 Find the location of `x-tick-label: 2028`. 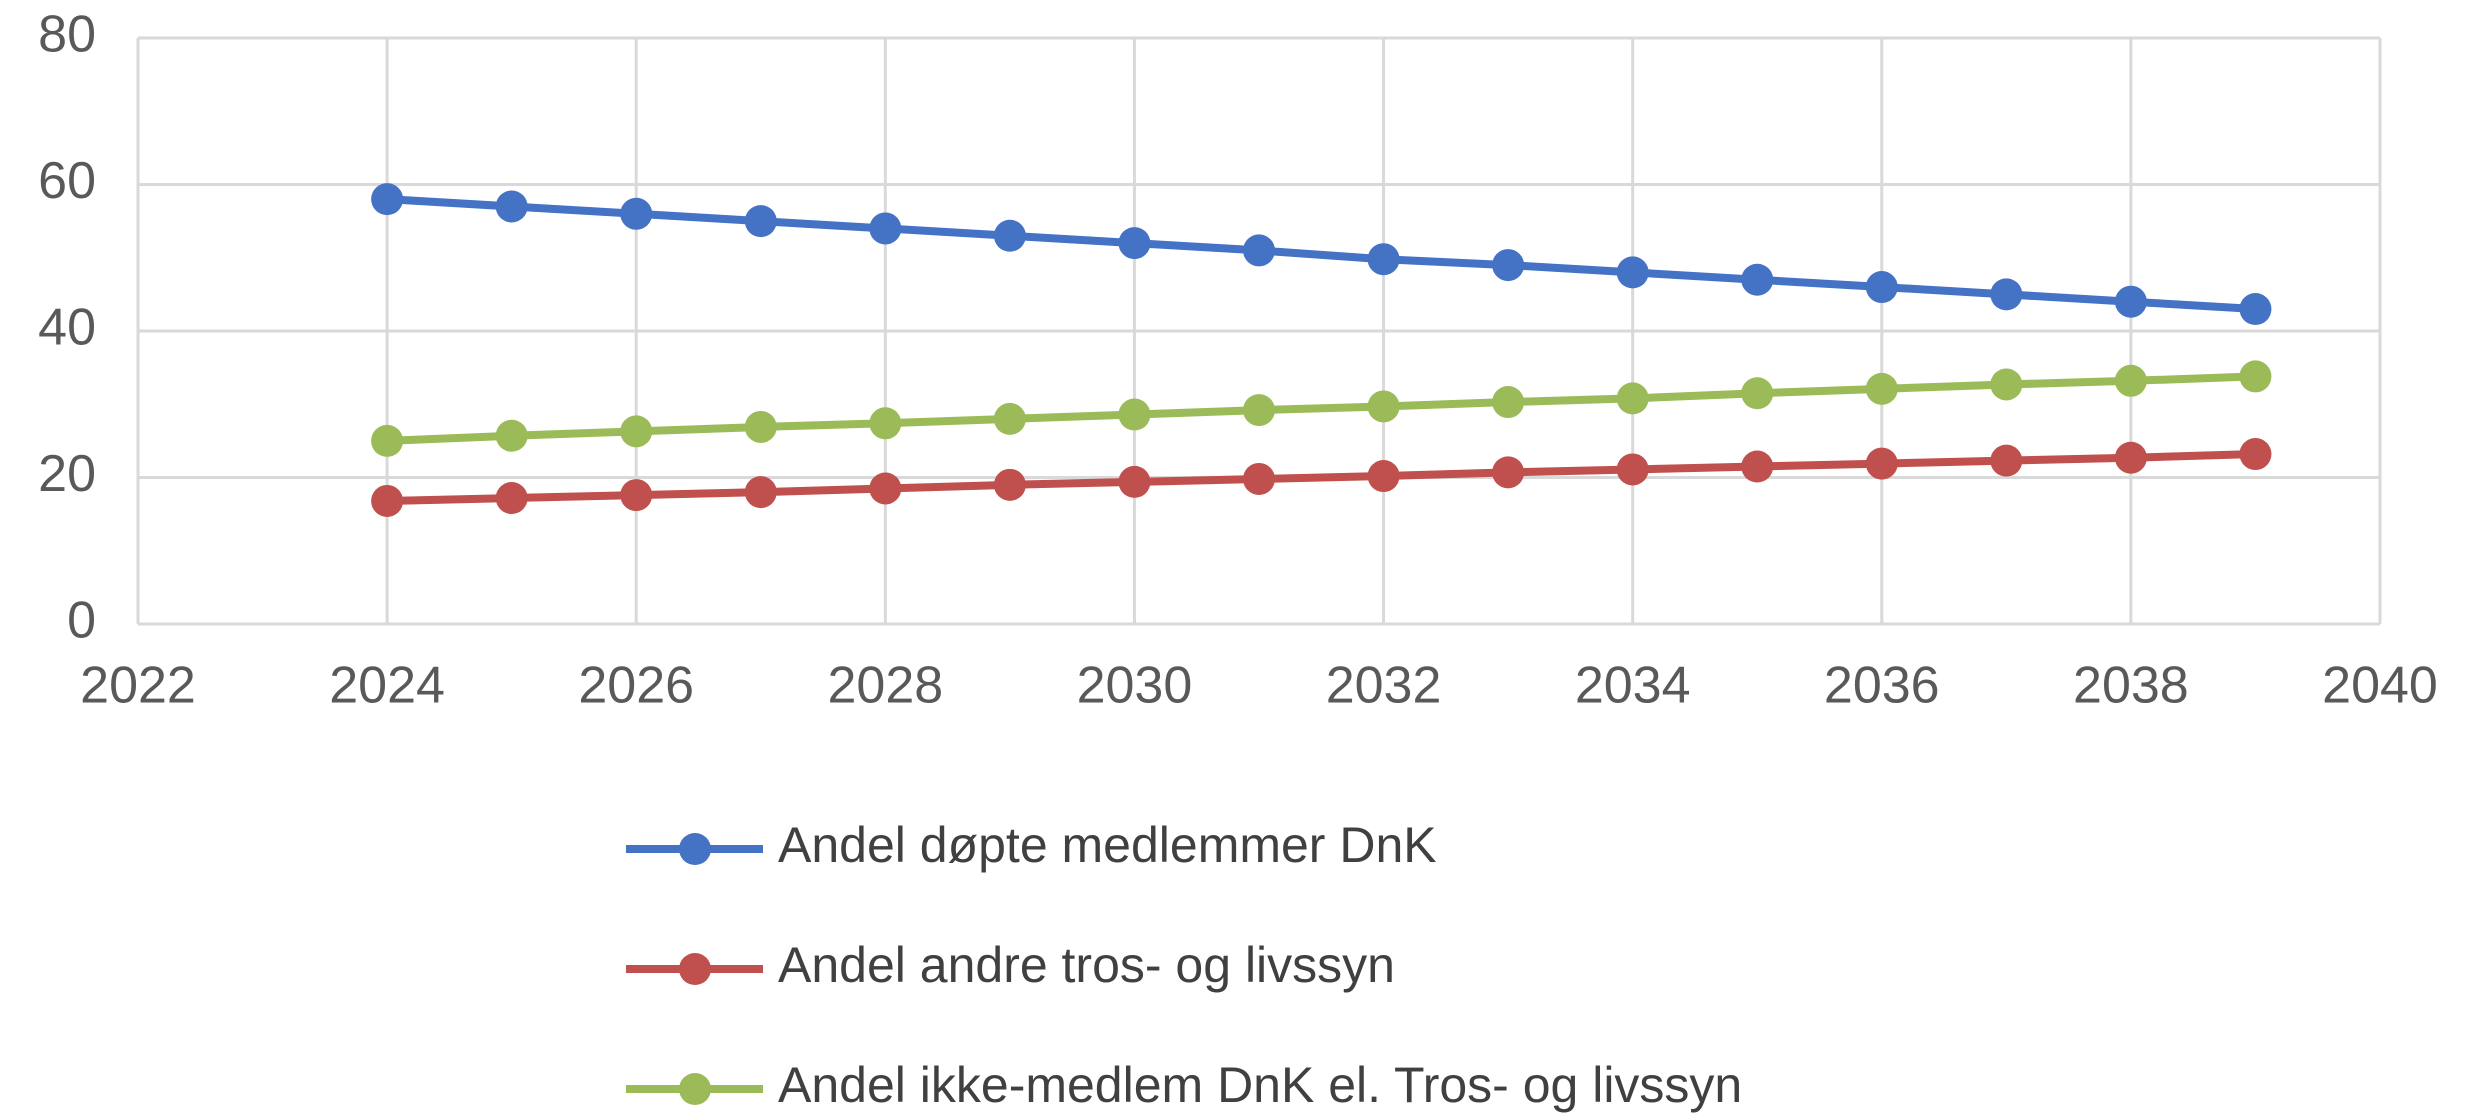

x-tick-label: 2028 is located at coordinates (885, 686).